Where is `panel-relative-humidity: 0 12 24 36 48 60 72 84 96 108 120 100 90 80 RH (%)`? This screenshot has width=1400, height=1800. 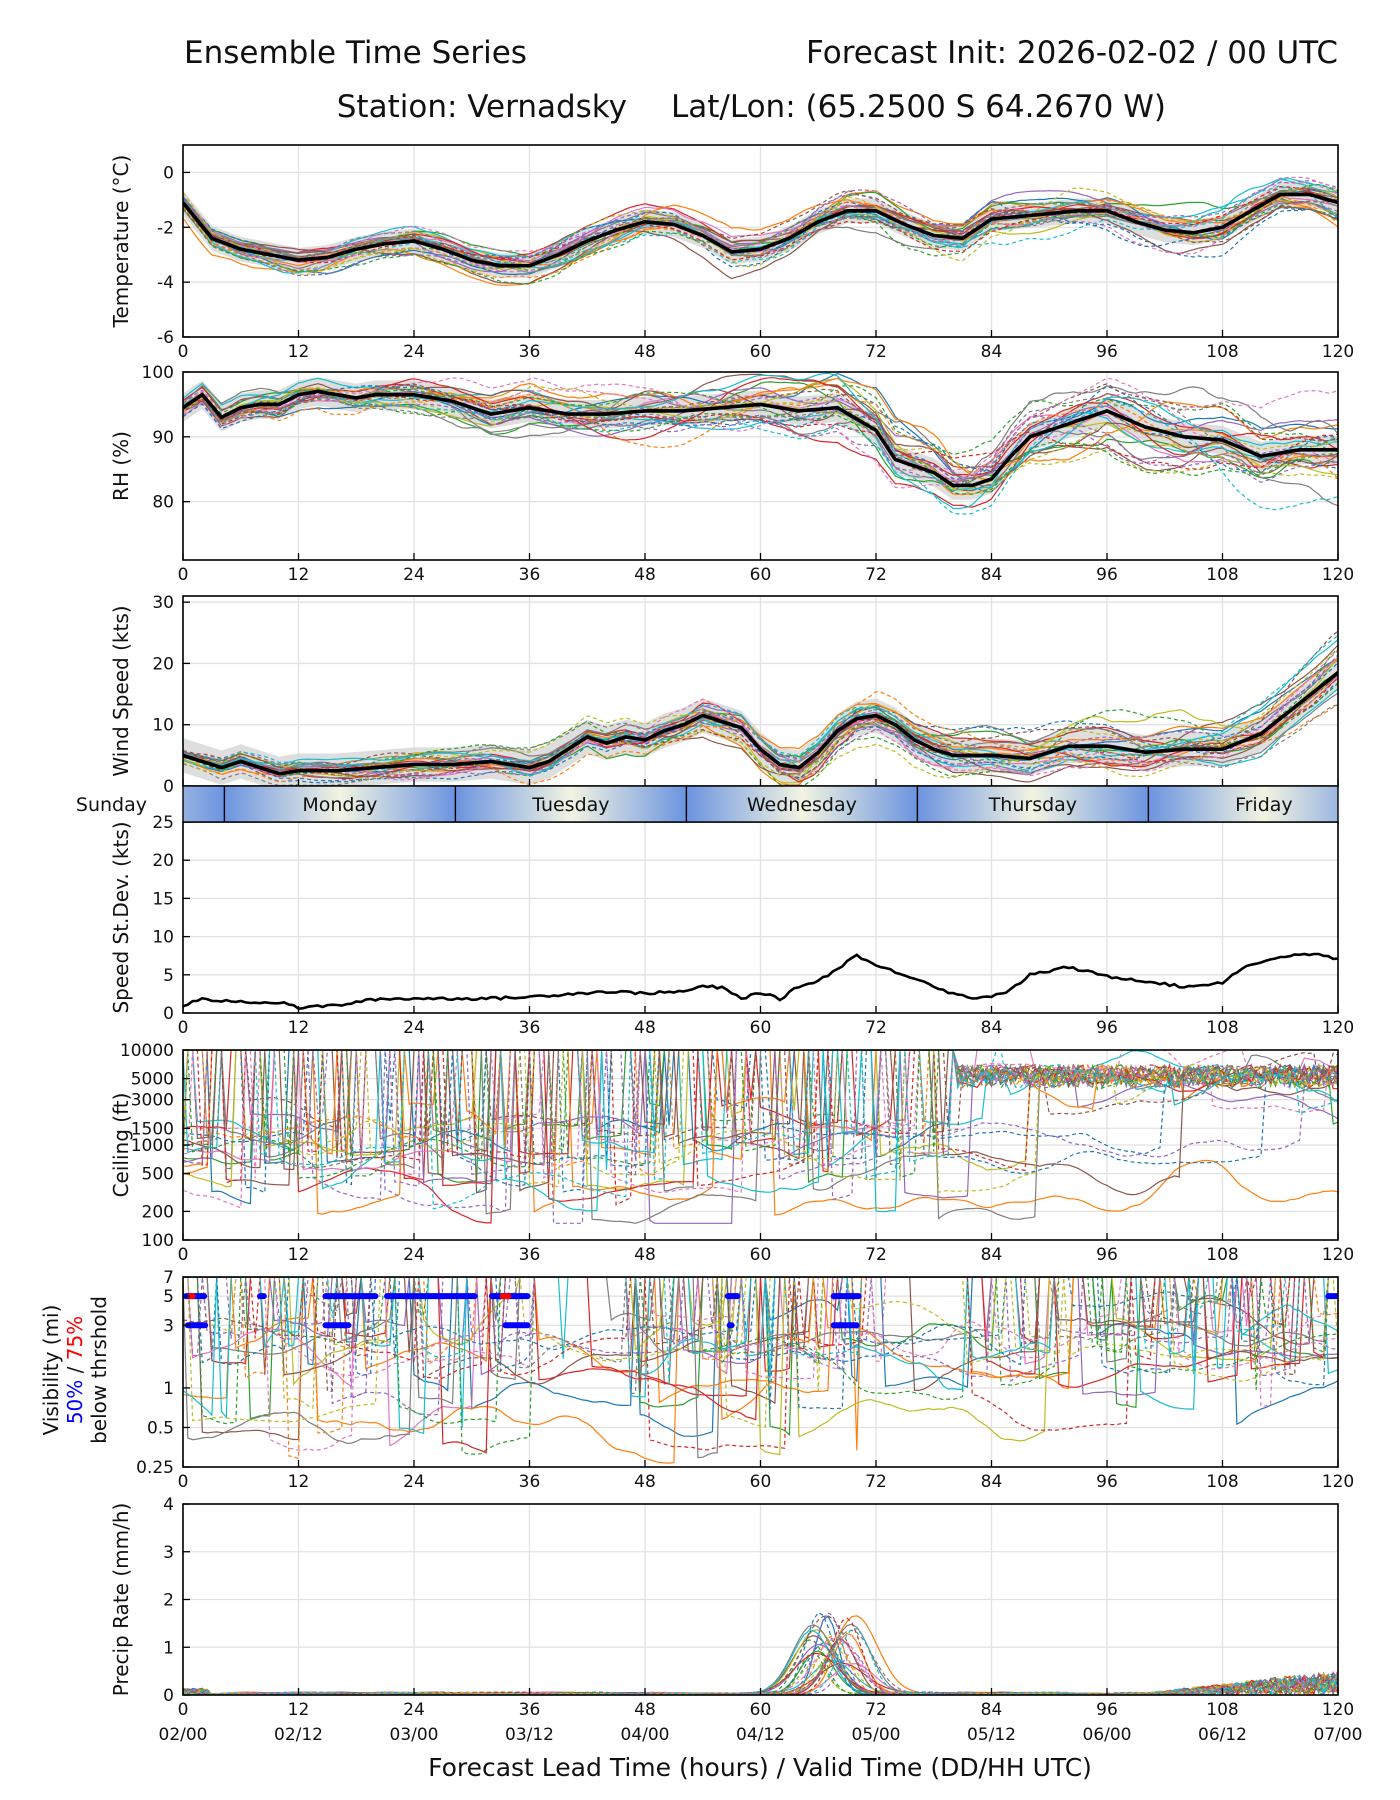
panel-relative-humidity: 0 12 24 36 48 60 72 84 96 108 120 100 90 80 RH (%) is located at coordinates (731, 474).